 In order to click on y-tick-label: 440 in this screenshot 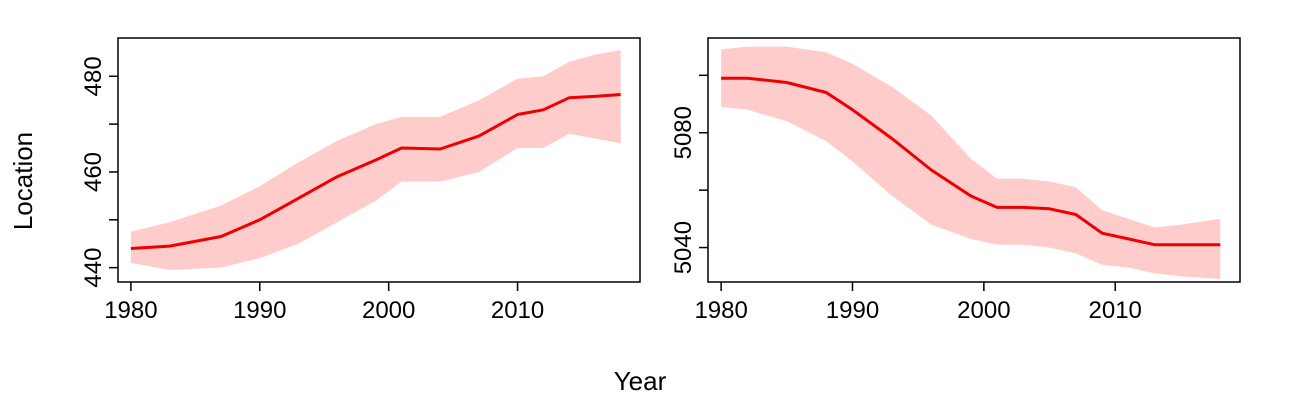, I will do `click(93, 268)`.